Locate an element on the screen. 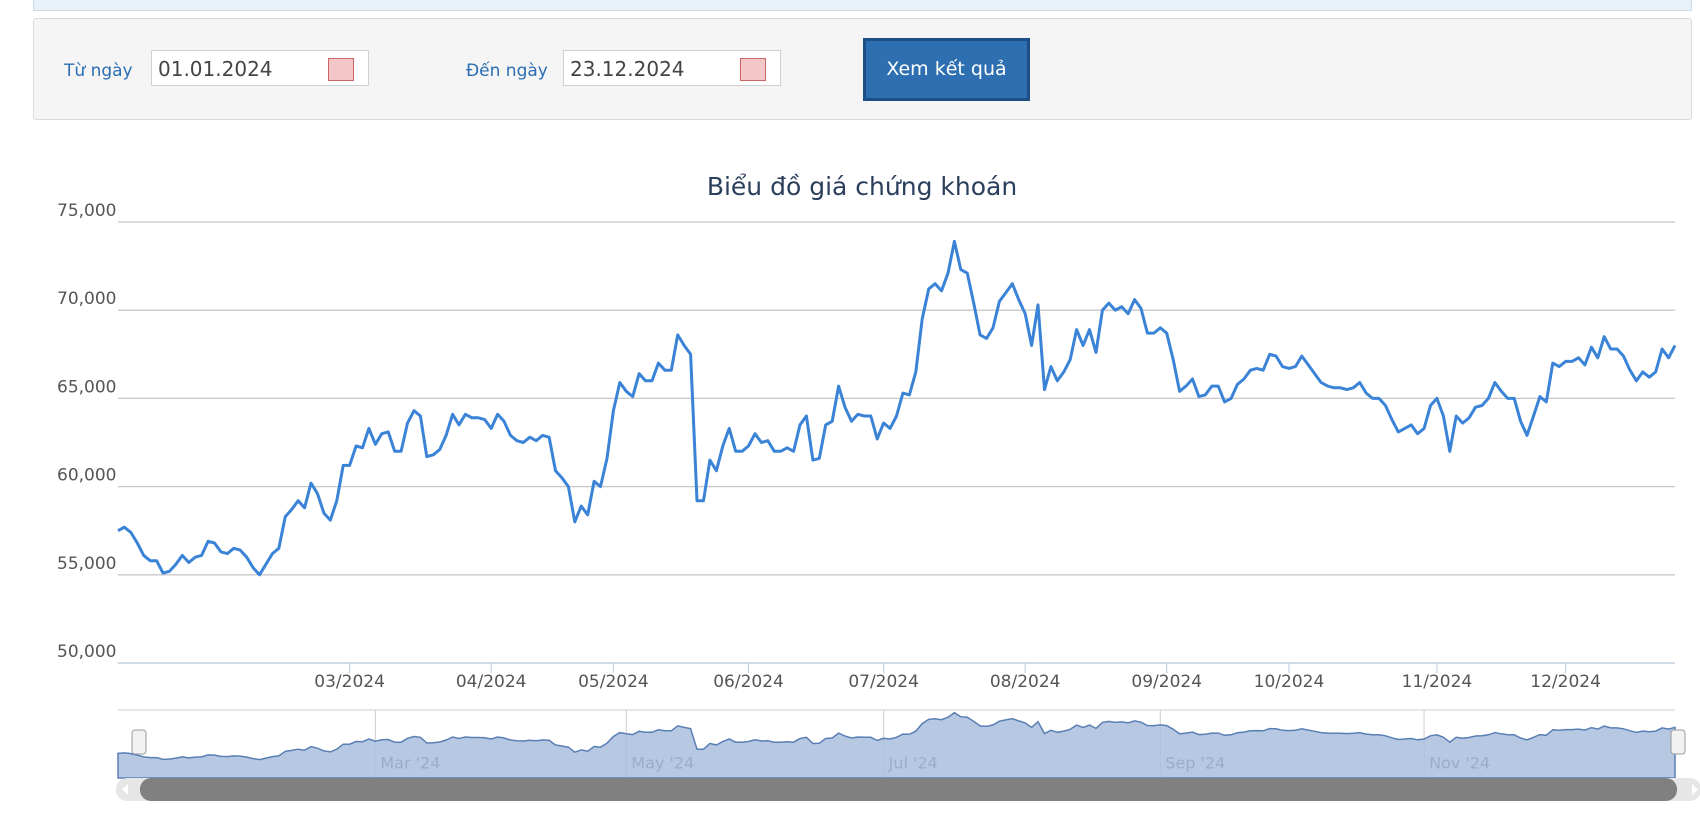 Image resolution: width=1700 pixels, height=824 pixels. scroll-left is located at coordinates (125, 789).